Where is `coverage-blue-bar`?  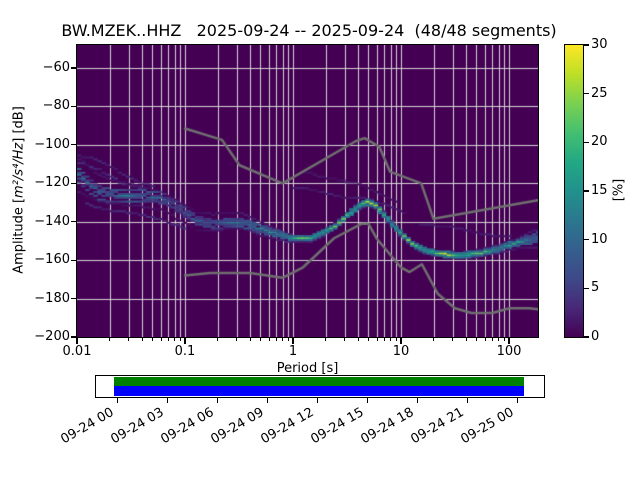
coverage-blue-bar is located at coordinates (319, 391).